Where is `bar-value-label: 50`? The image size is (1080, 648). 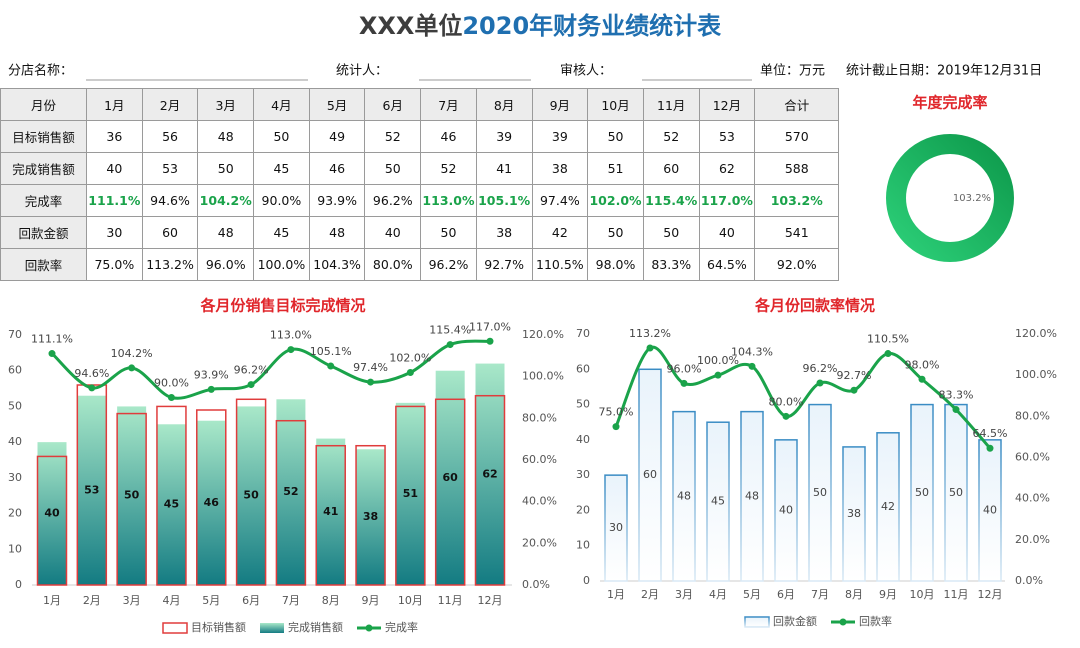 bar-value-label: 50 is located at coordinates (820, 492).